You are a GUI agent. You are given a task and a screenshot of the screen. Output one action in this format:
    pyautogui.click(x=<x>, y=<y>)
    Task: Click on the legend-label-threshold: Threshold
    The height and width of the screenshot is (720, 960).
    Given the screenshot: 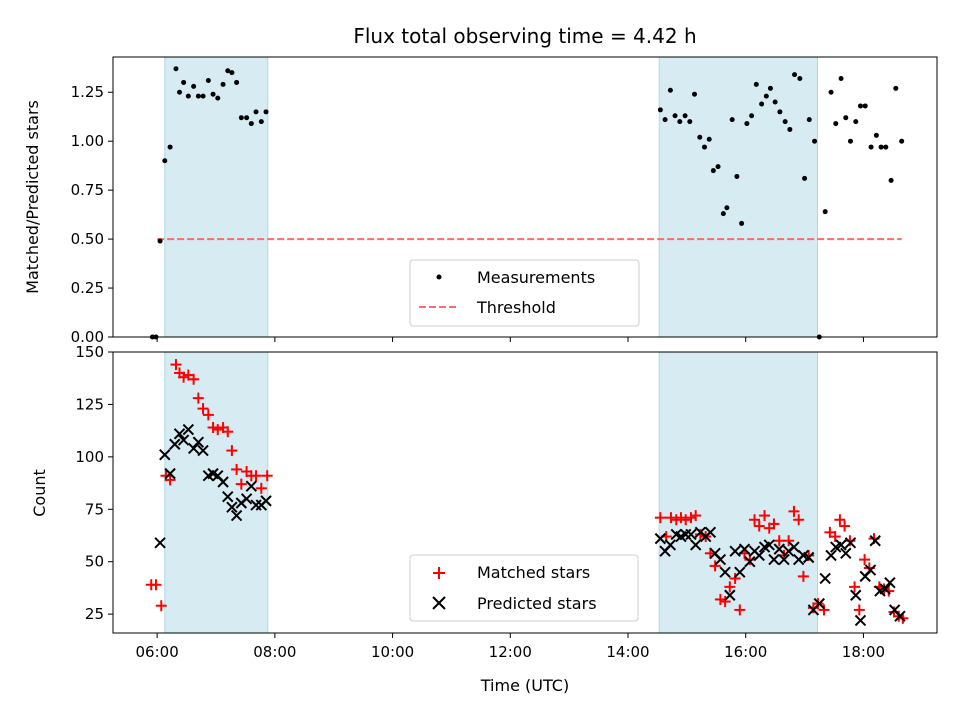 What is the action you would take?
    pyautogui.click(x=516, y=307)
    